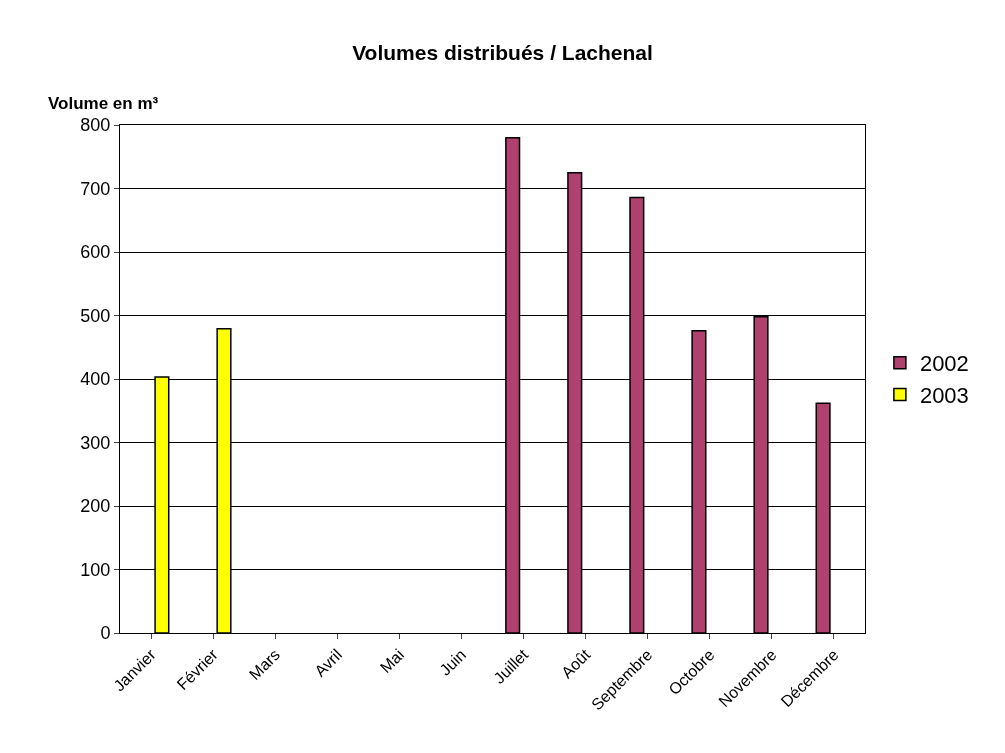 The image size is (1005, 753). Describe the element at coordinates (103, 103) in the screenshot. I see `y-axis-title: Volume en m³` at that location.